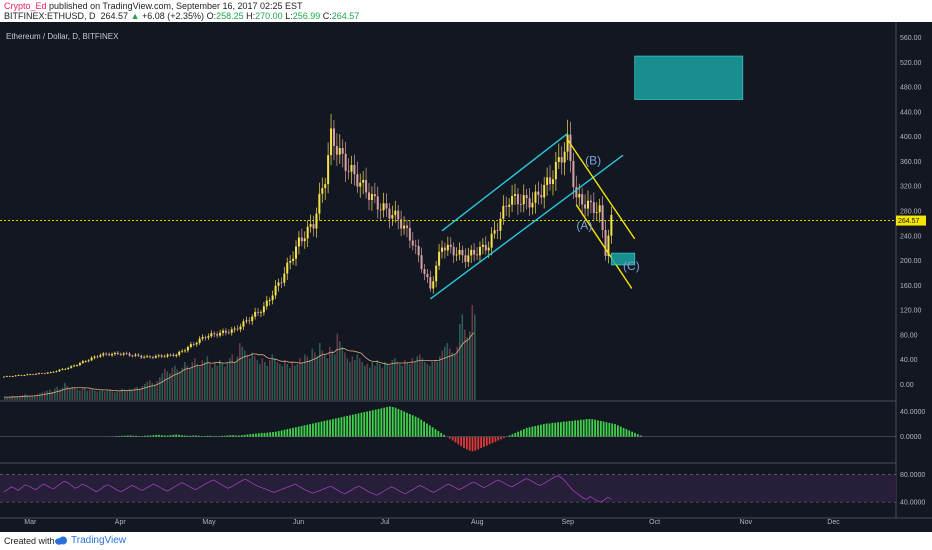  What do you see at coordinates (526, 227) in the screenshot?
I see `rising-channel-lower` at bounding box center [526, 227].